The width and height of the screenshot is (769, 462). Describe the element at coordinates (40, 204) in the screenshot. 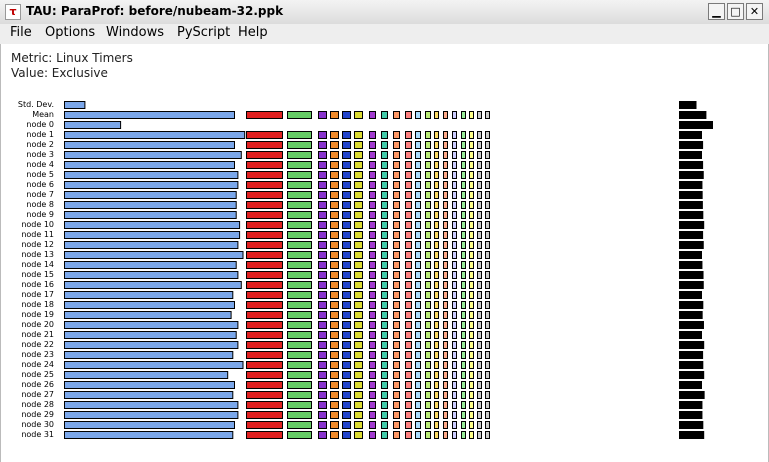

I see `row-label: node 8` at that location.